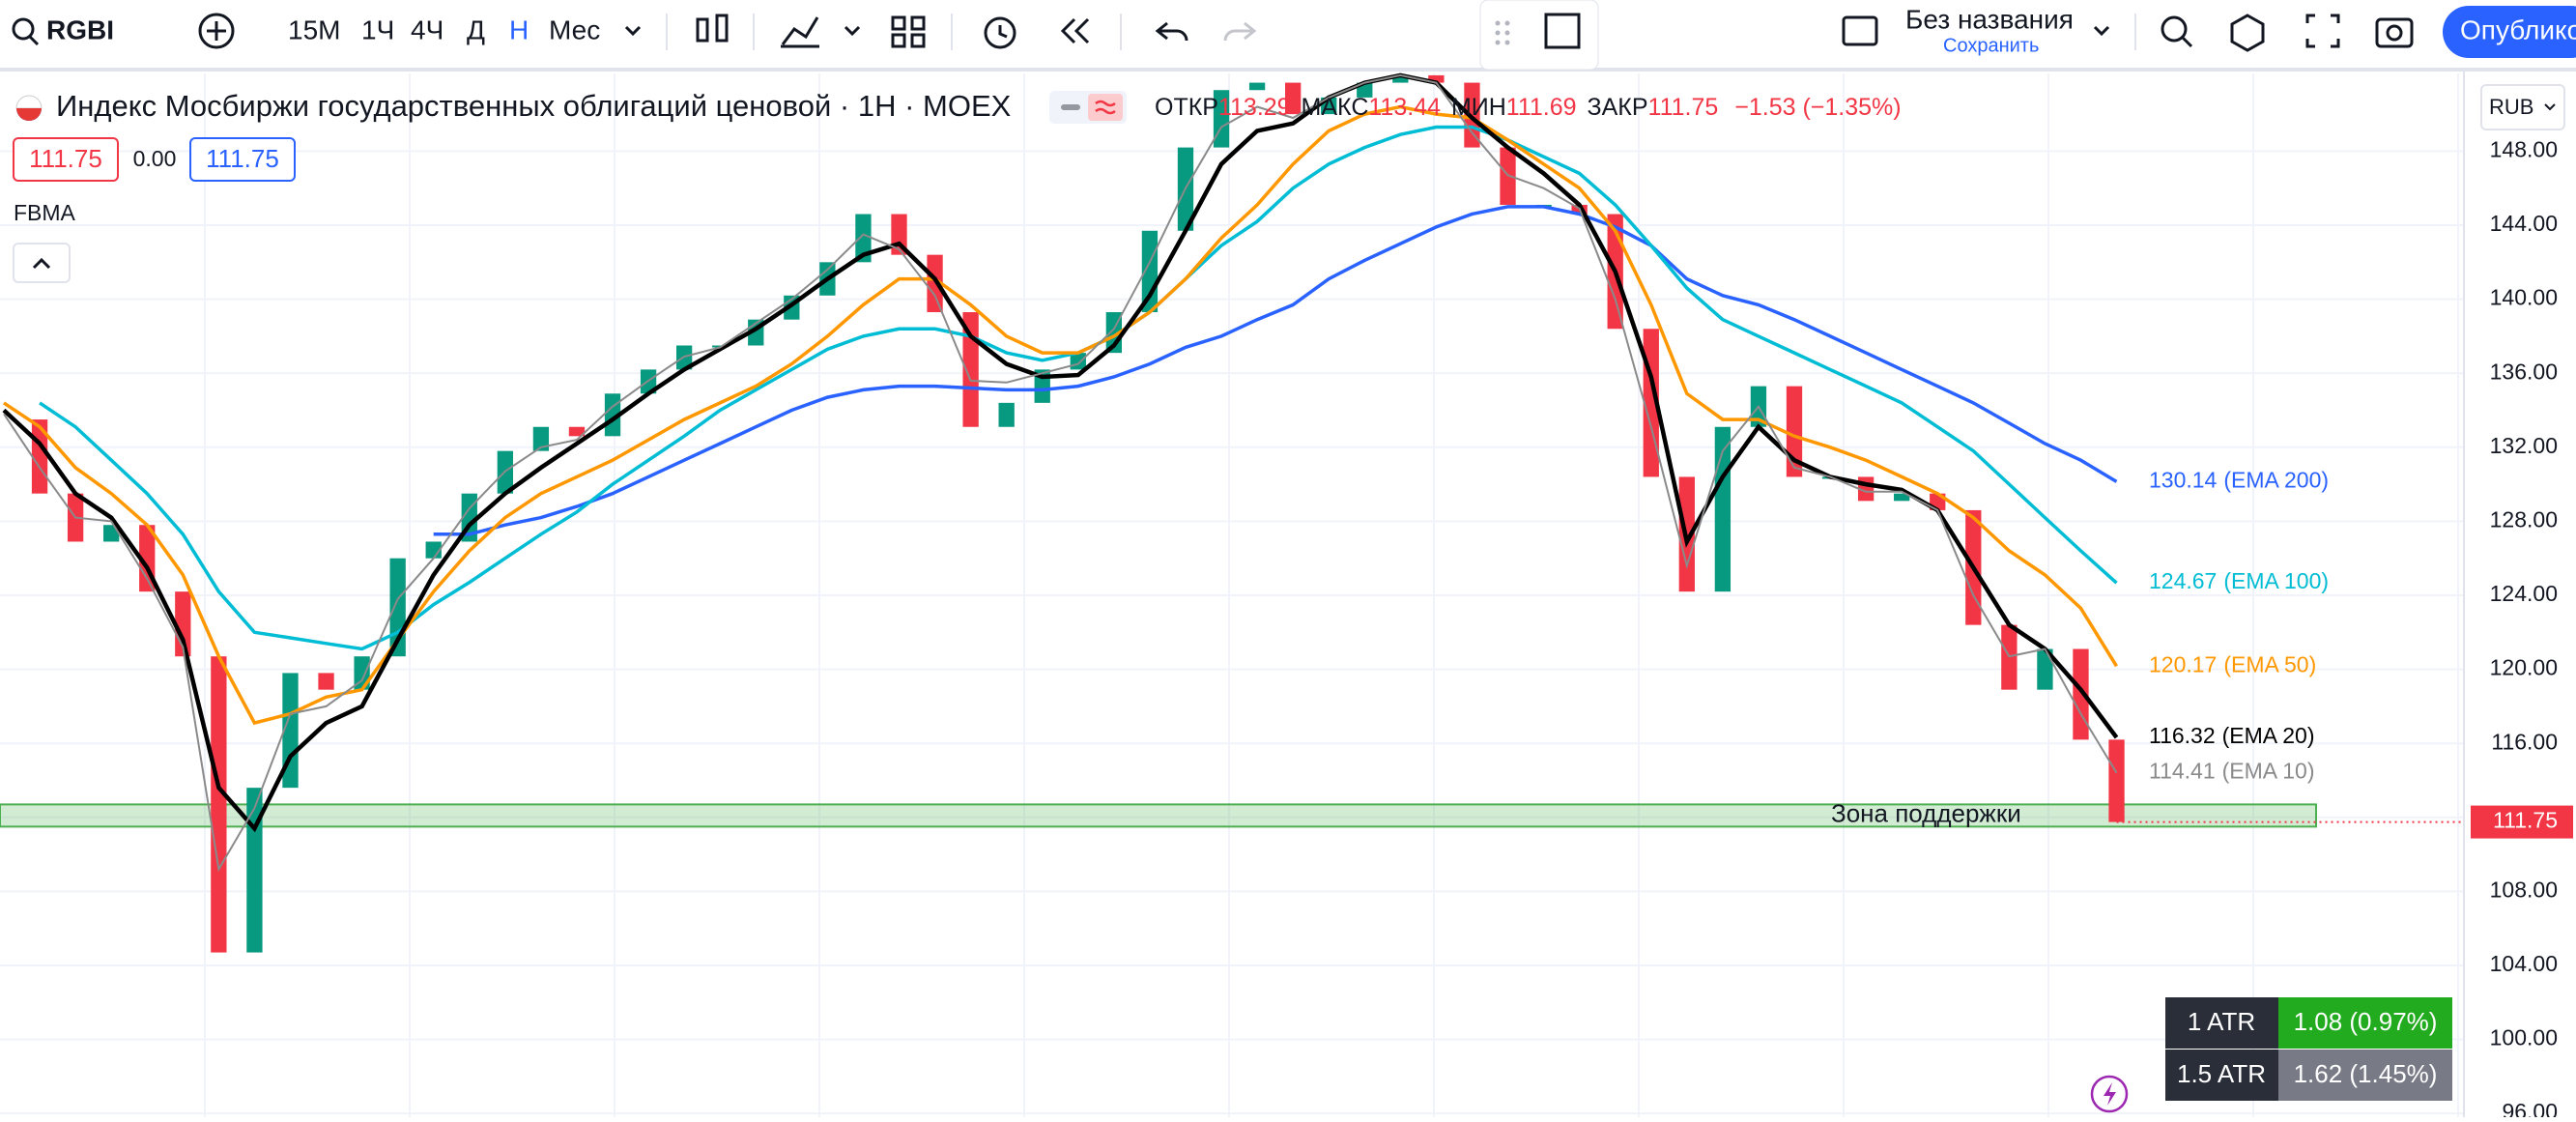  Describe the element at coordinates (2110, 1094) in the screenshot. I see `bolt-button` at that location.